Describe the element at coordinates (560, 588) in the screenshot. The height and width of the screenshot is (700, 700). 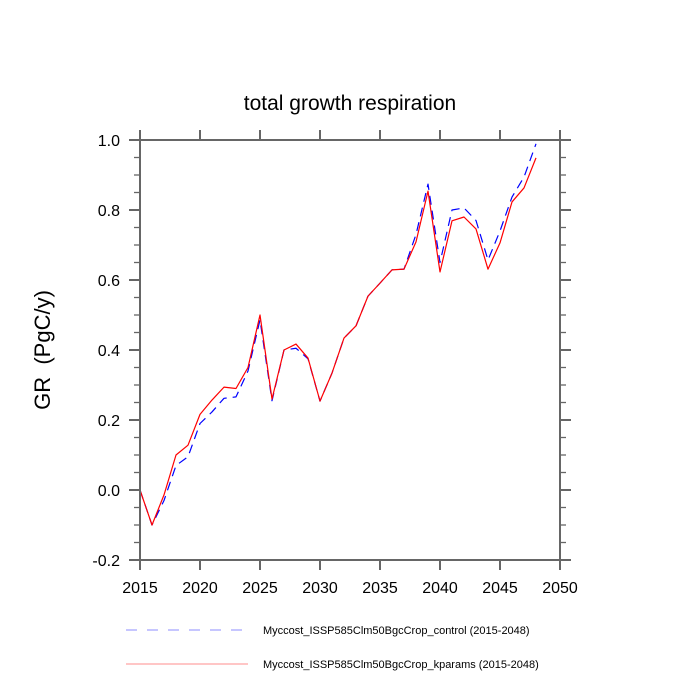
I see `x-tick-label: 2050` at that location.